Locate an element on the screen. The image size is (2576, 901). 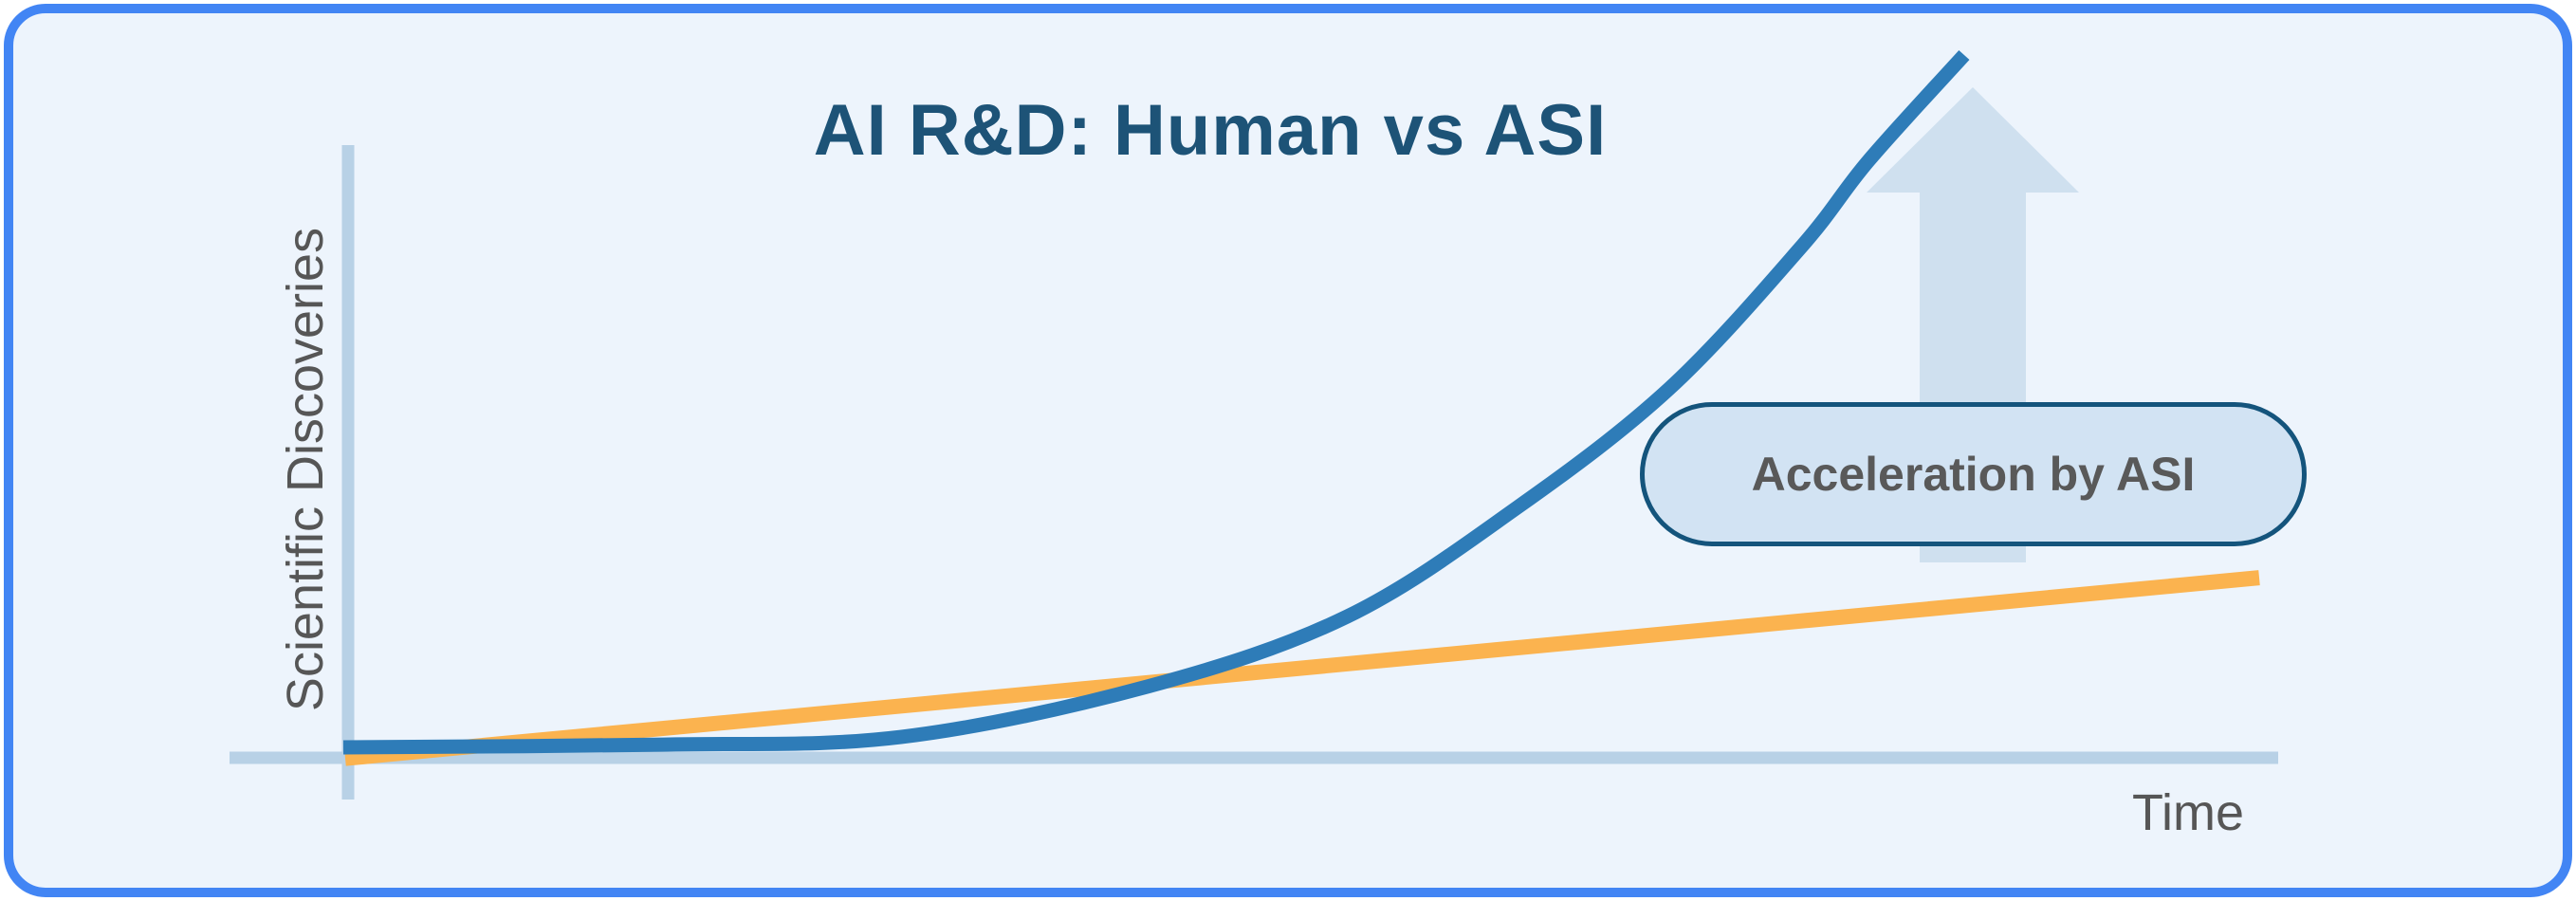
x-axis-label: Time is located at coordinates (2188, 812).